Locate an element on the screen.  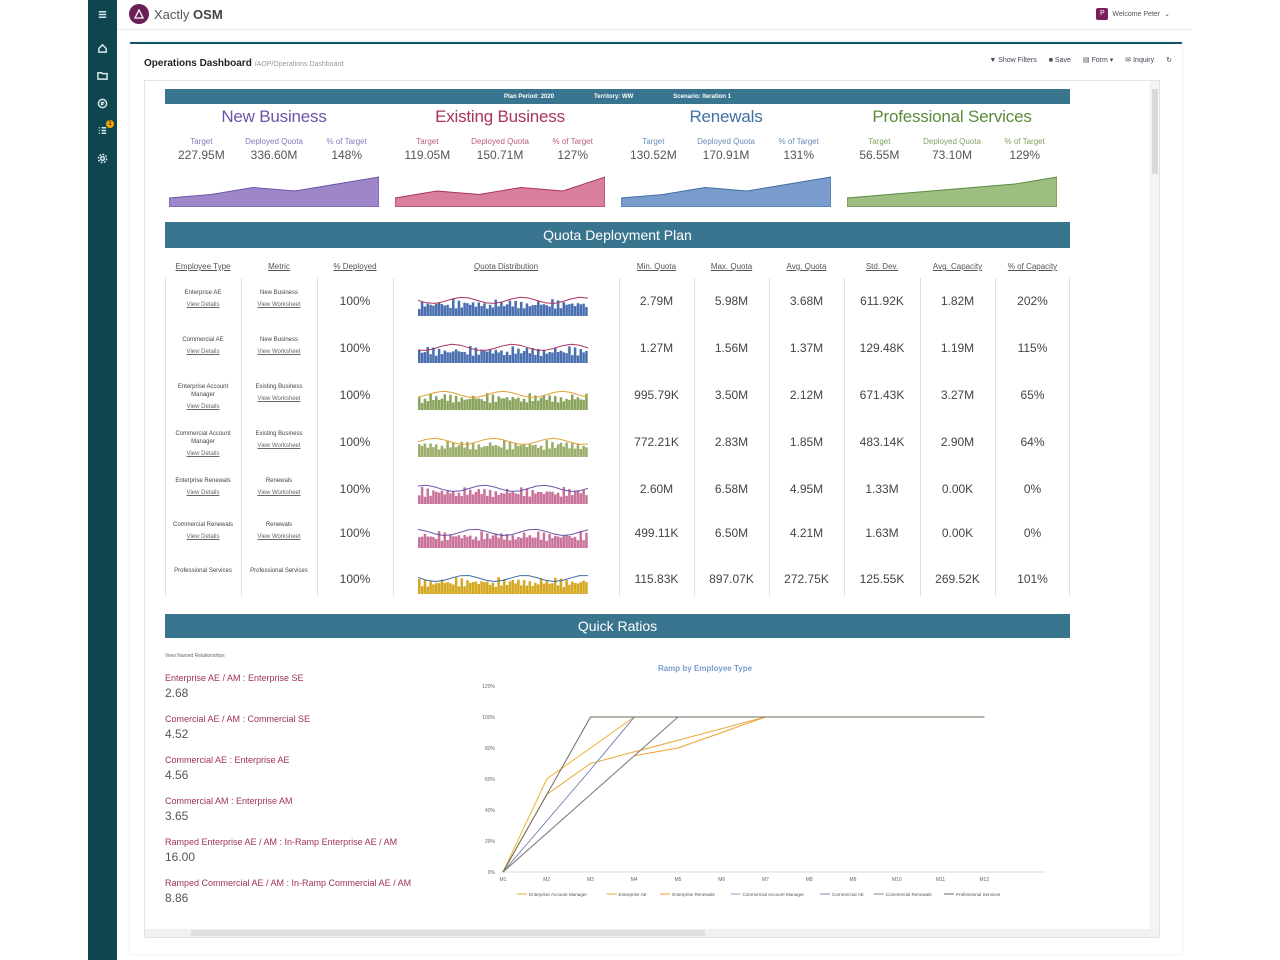
xactly-logo-icon is located at coordinates (139, 14).